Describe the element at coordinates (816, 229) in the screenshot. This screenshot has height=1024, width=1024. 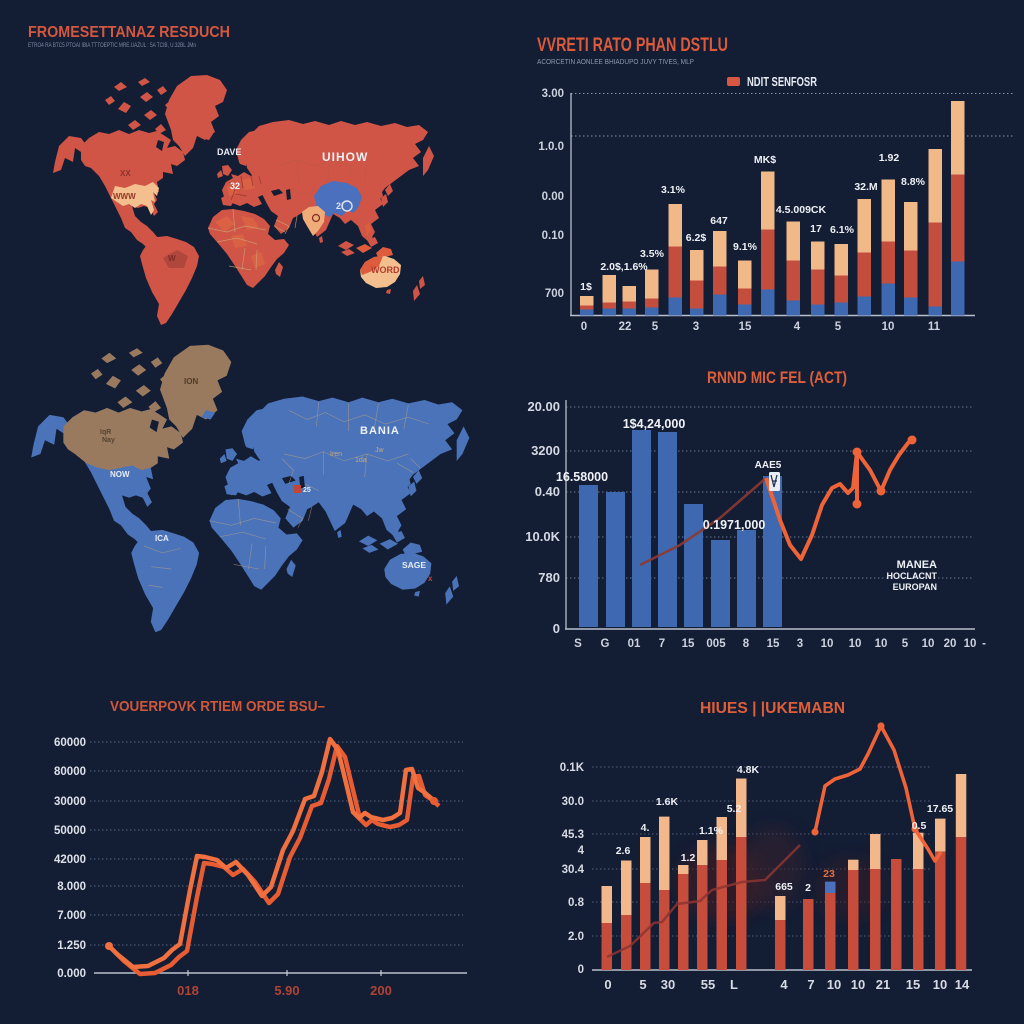
I see `svg-text: 17` at that location.